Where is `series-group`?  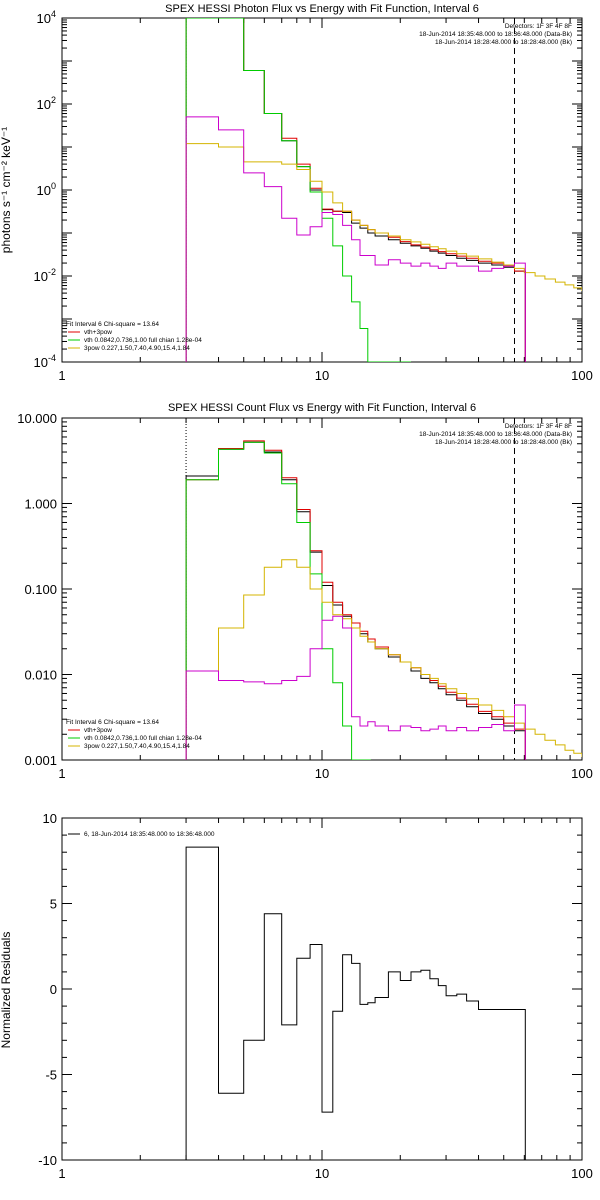
series-group is located at coordinates (355, 1003).